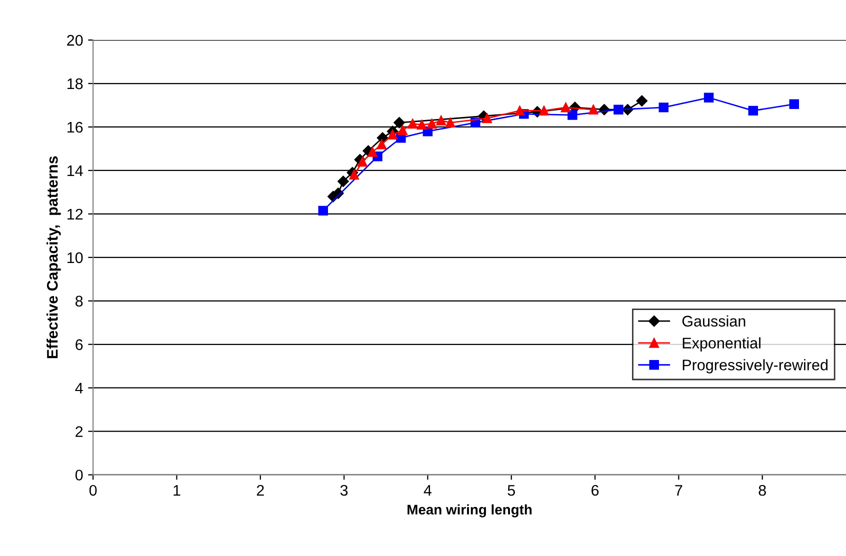 Image resolution: width=846 pixels, height=556 pixels. Describe the element at coordinates (762, 490) in the screenshot. I see `x-tick-label: 8` at that location.